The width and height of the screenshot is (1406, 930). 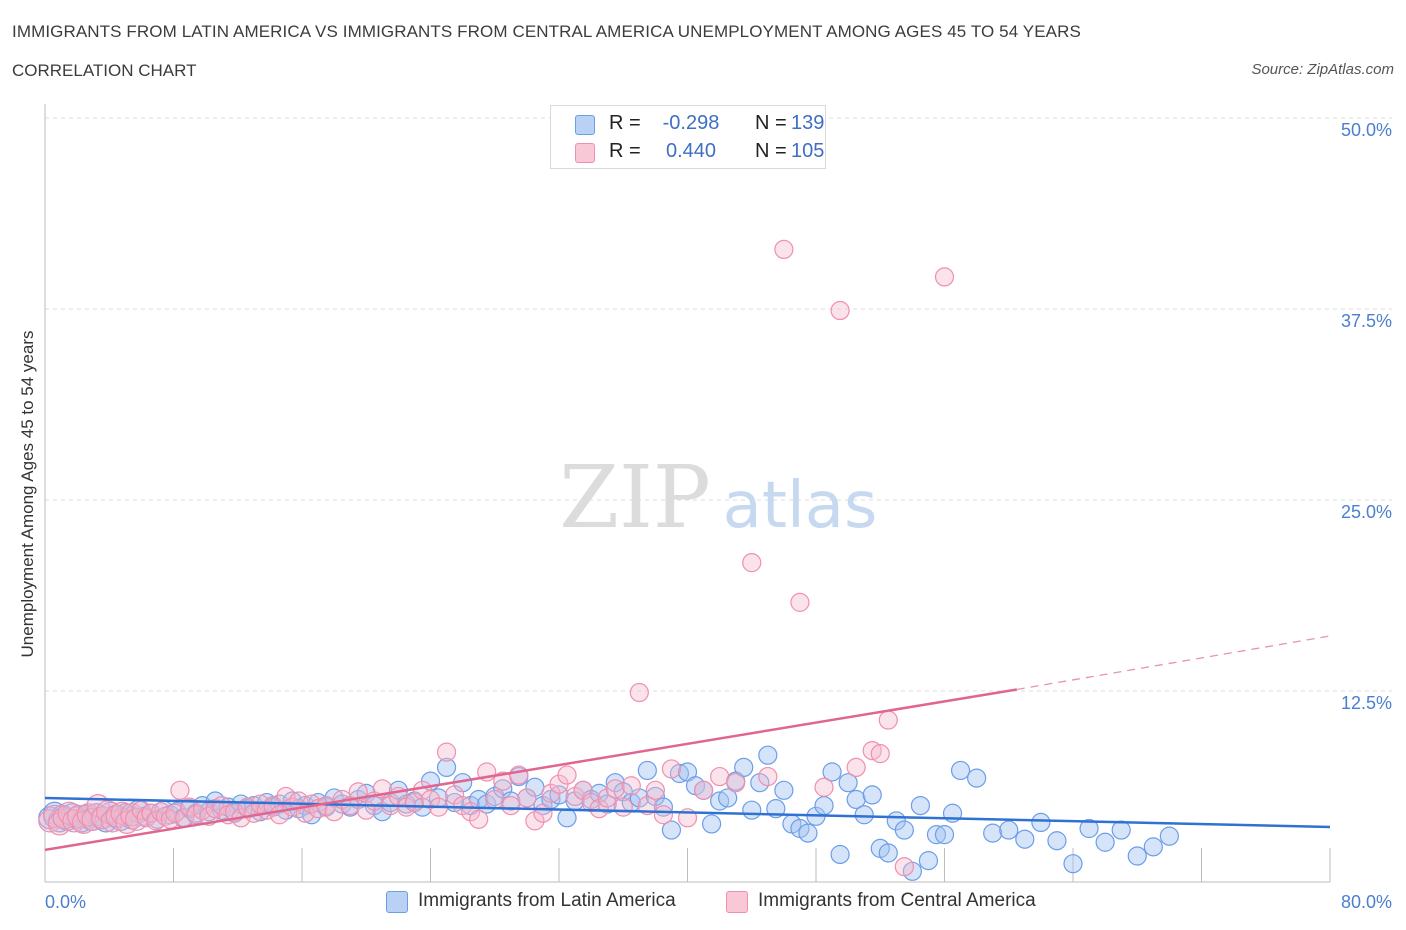 What do you see at coordinates (585, 125) in the screenshot?
I see `legend-swatch-latin-america` at bounding box center [585, 125].